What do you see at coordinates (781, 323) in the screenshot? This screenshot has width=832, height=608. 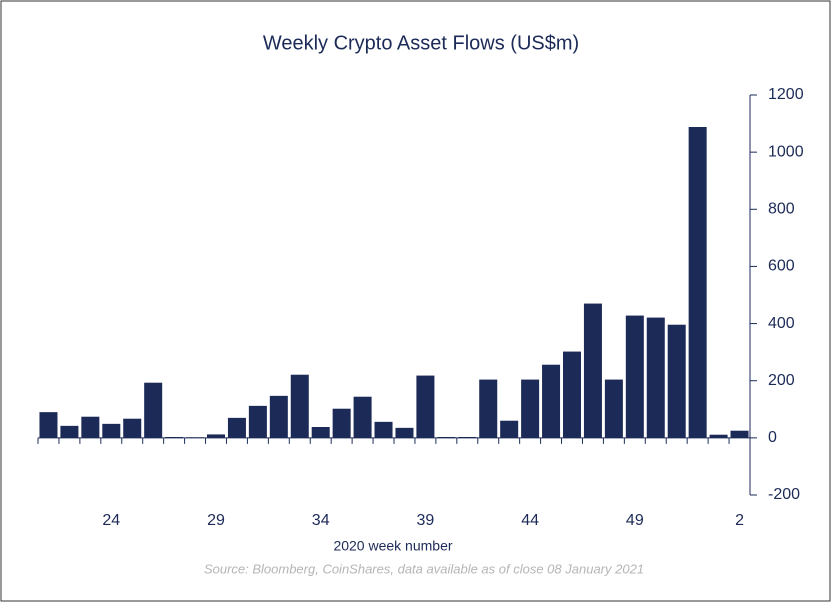 I see `y-tick-label: 400` at bounding box center [781, 323].